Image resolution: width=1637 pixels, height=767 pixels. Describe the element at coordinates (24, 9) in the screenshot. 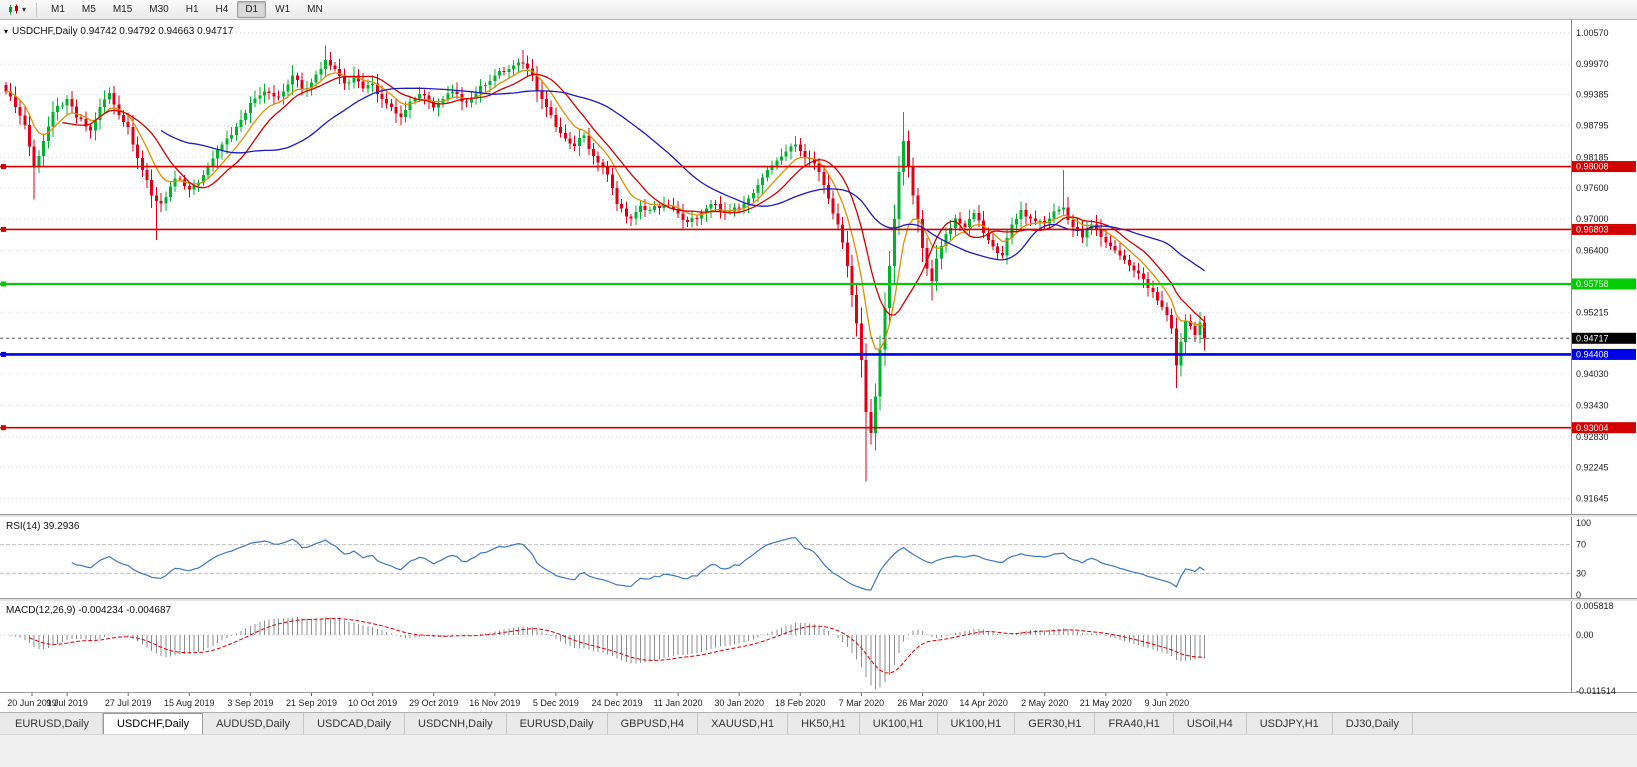

I see `chevron-down-icon: ▾` at that location.